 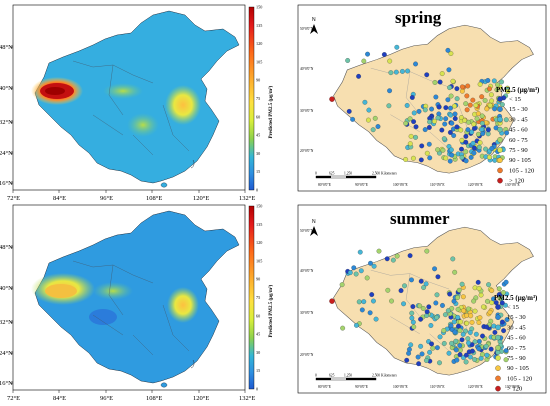 What do you see at coordinates (420, 104) in the screenshot?
I see `station-points` at bounding box center [420, 104].